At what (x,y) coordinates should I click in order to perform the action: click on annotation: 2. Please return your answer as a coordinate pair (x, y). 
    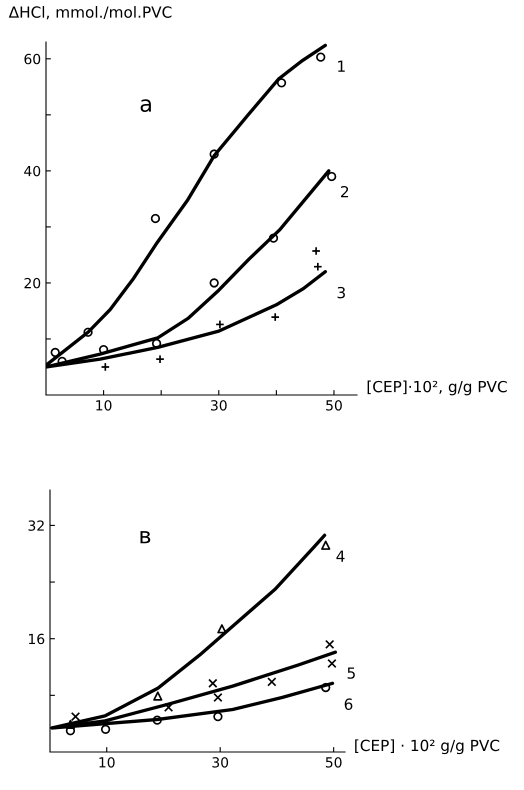
    Looking at the image, I should click on (344, 192).